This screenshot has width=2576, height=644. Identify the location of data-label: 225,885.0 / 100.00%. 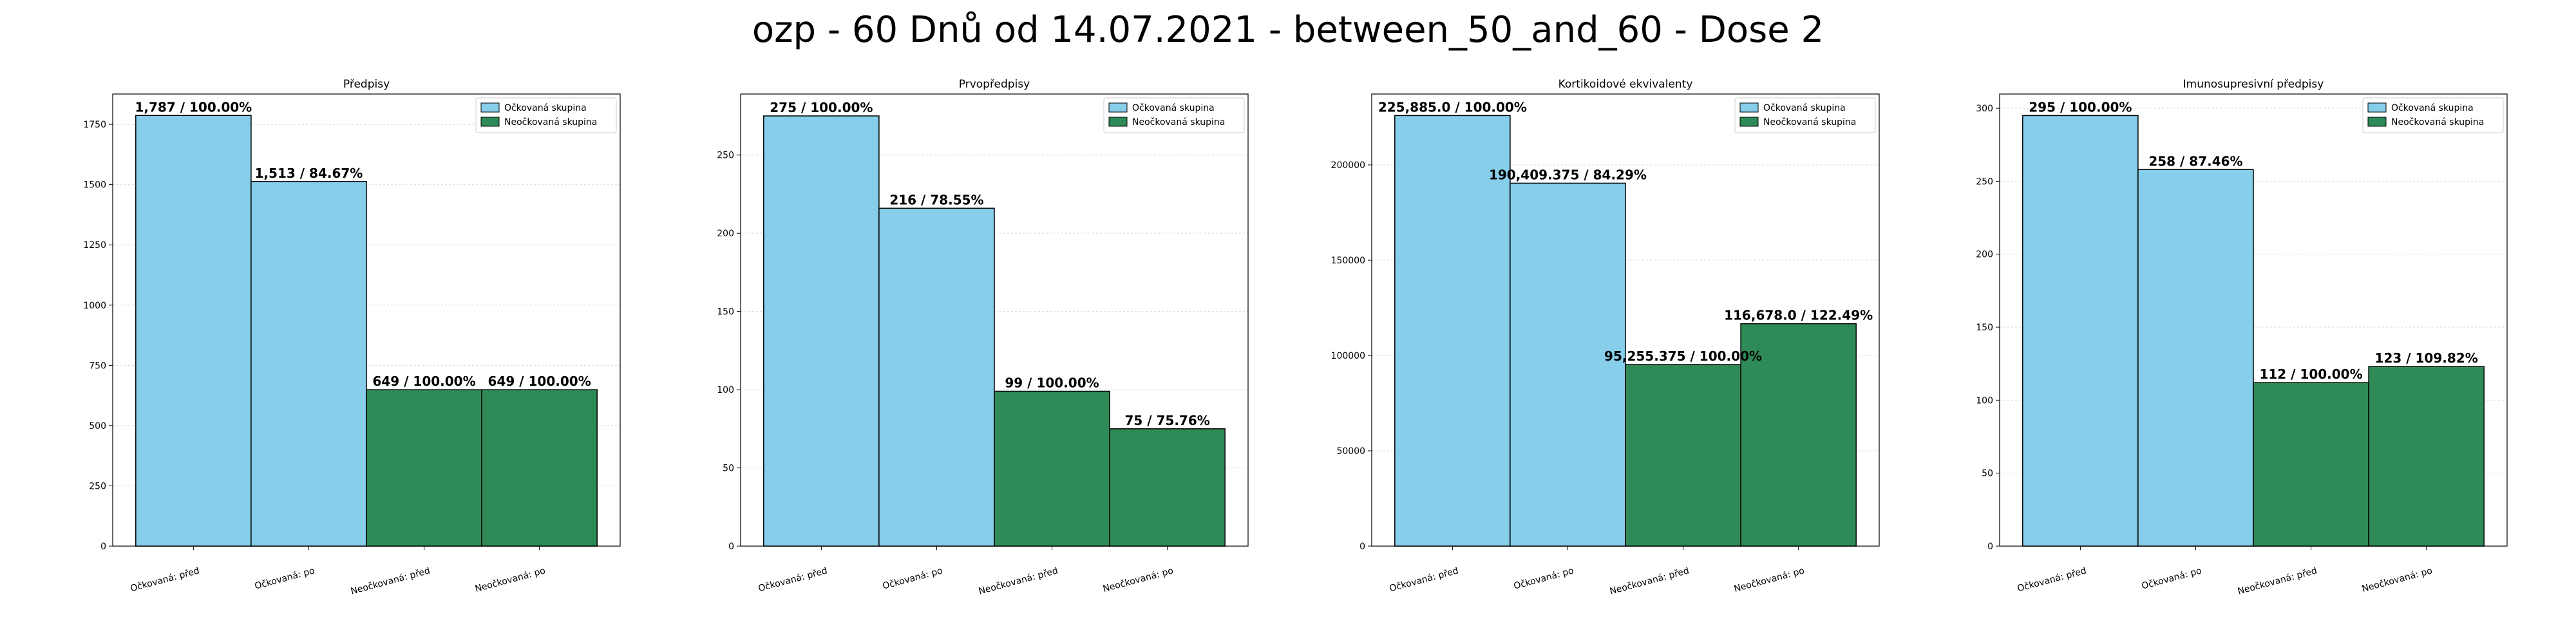
(1452, 107).